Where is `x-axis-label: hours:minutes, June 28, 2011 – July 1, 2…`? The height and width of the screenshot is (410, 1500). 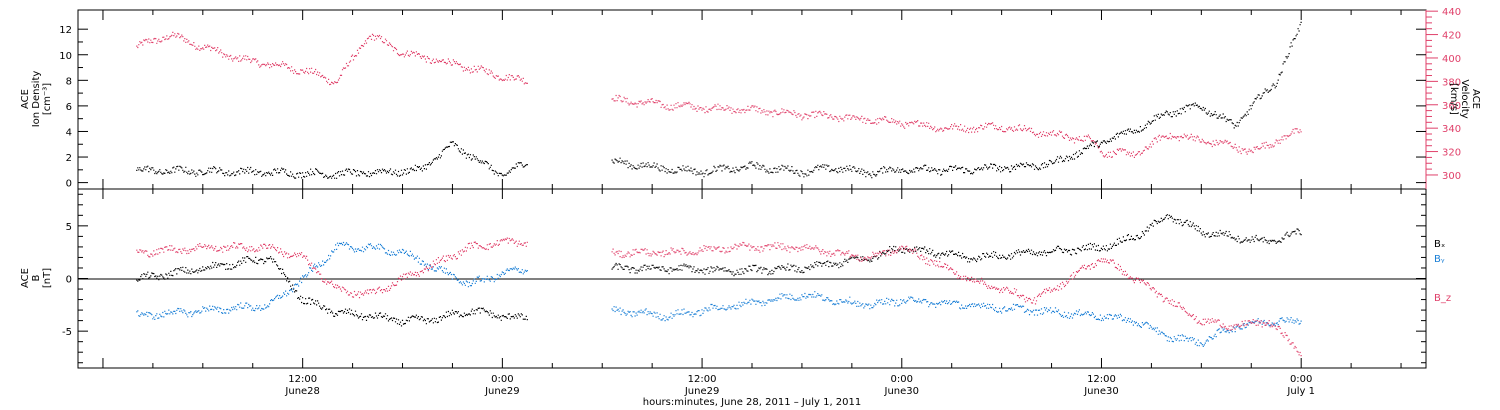
x-axis-label: hours:minutes, June 28, 2011 – July 1, 2… is located at coordinates (752, 402).